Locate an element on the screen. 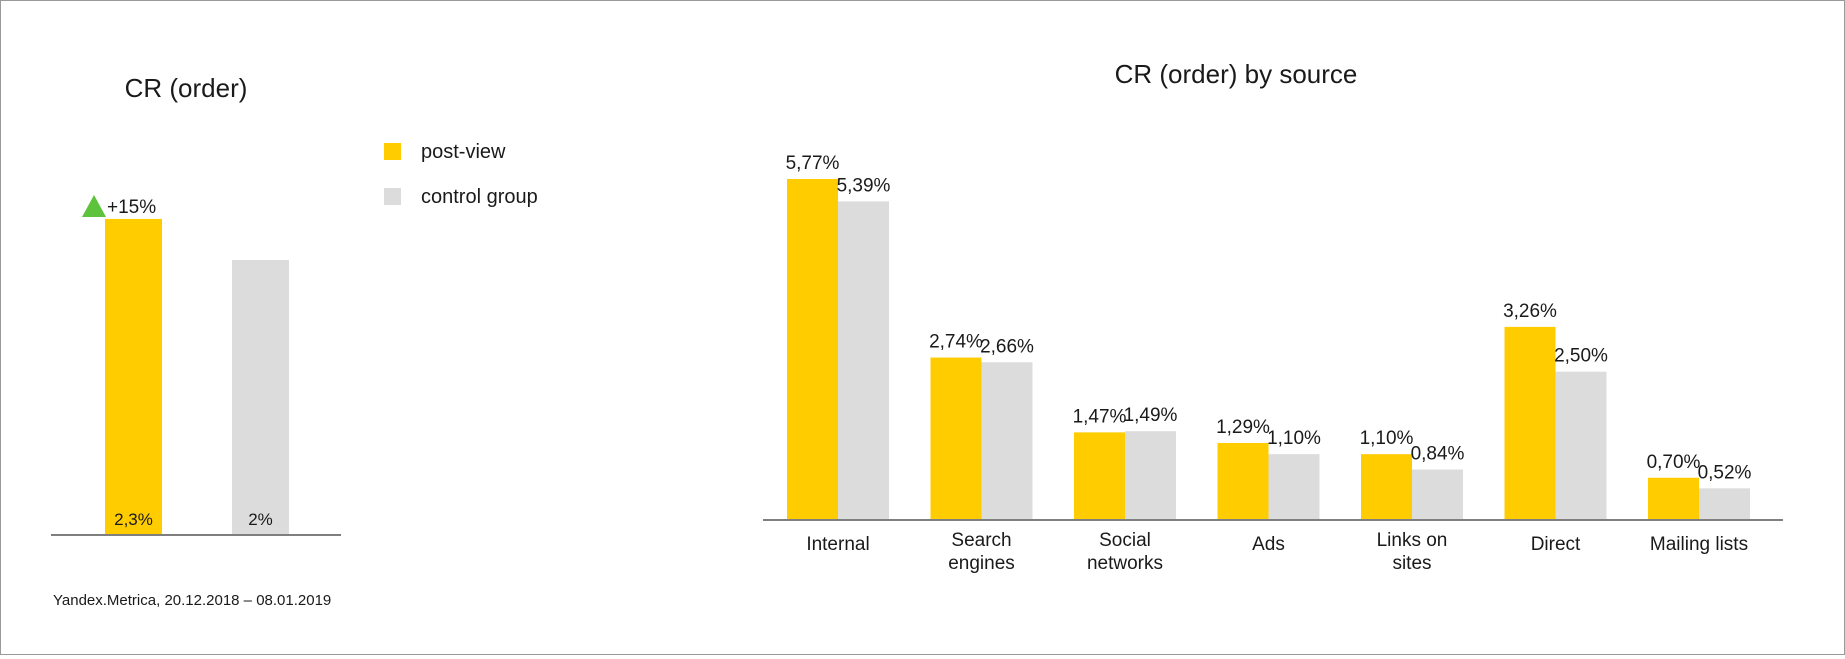 The width and height of the screenshot is (1845, 659). x-tick-label: Links on is located at coordinates (1412, 540).